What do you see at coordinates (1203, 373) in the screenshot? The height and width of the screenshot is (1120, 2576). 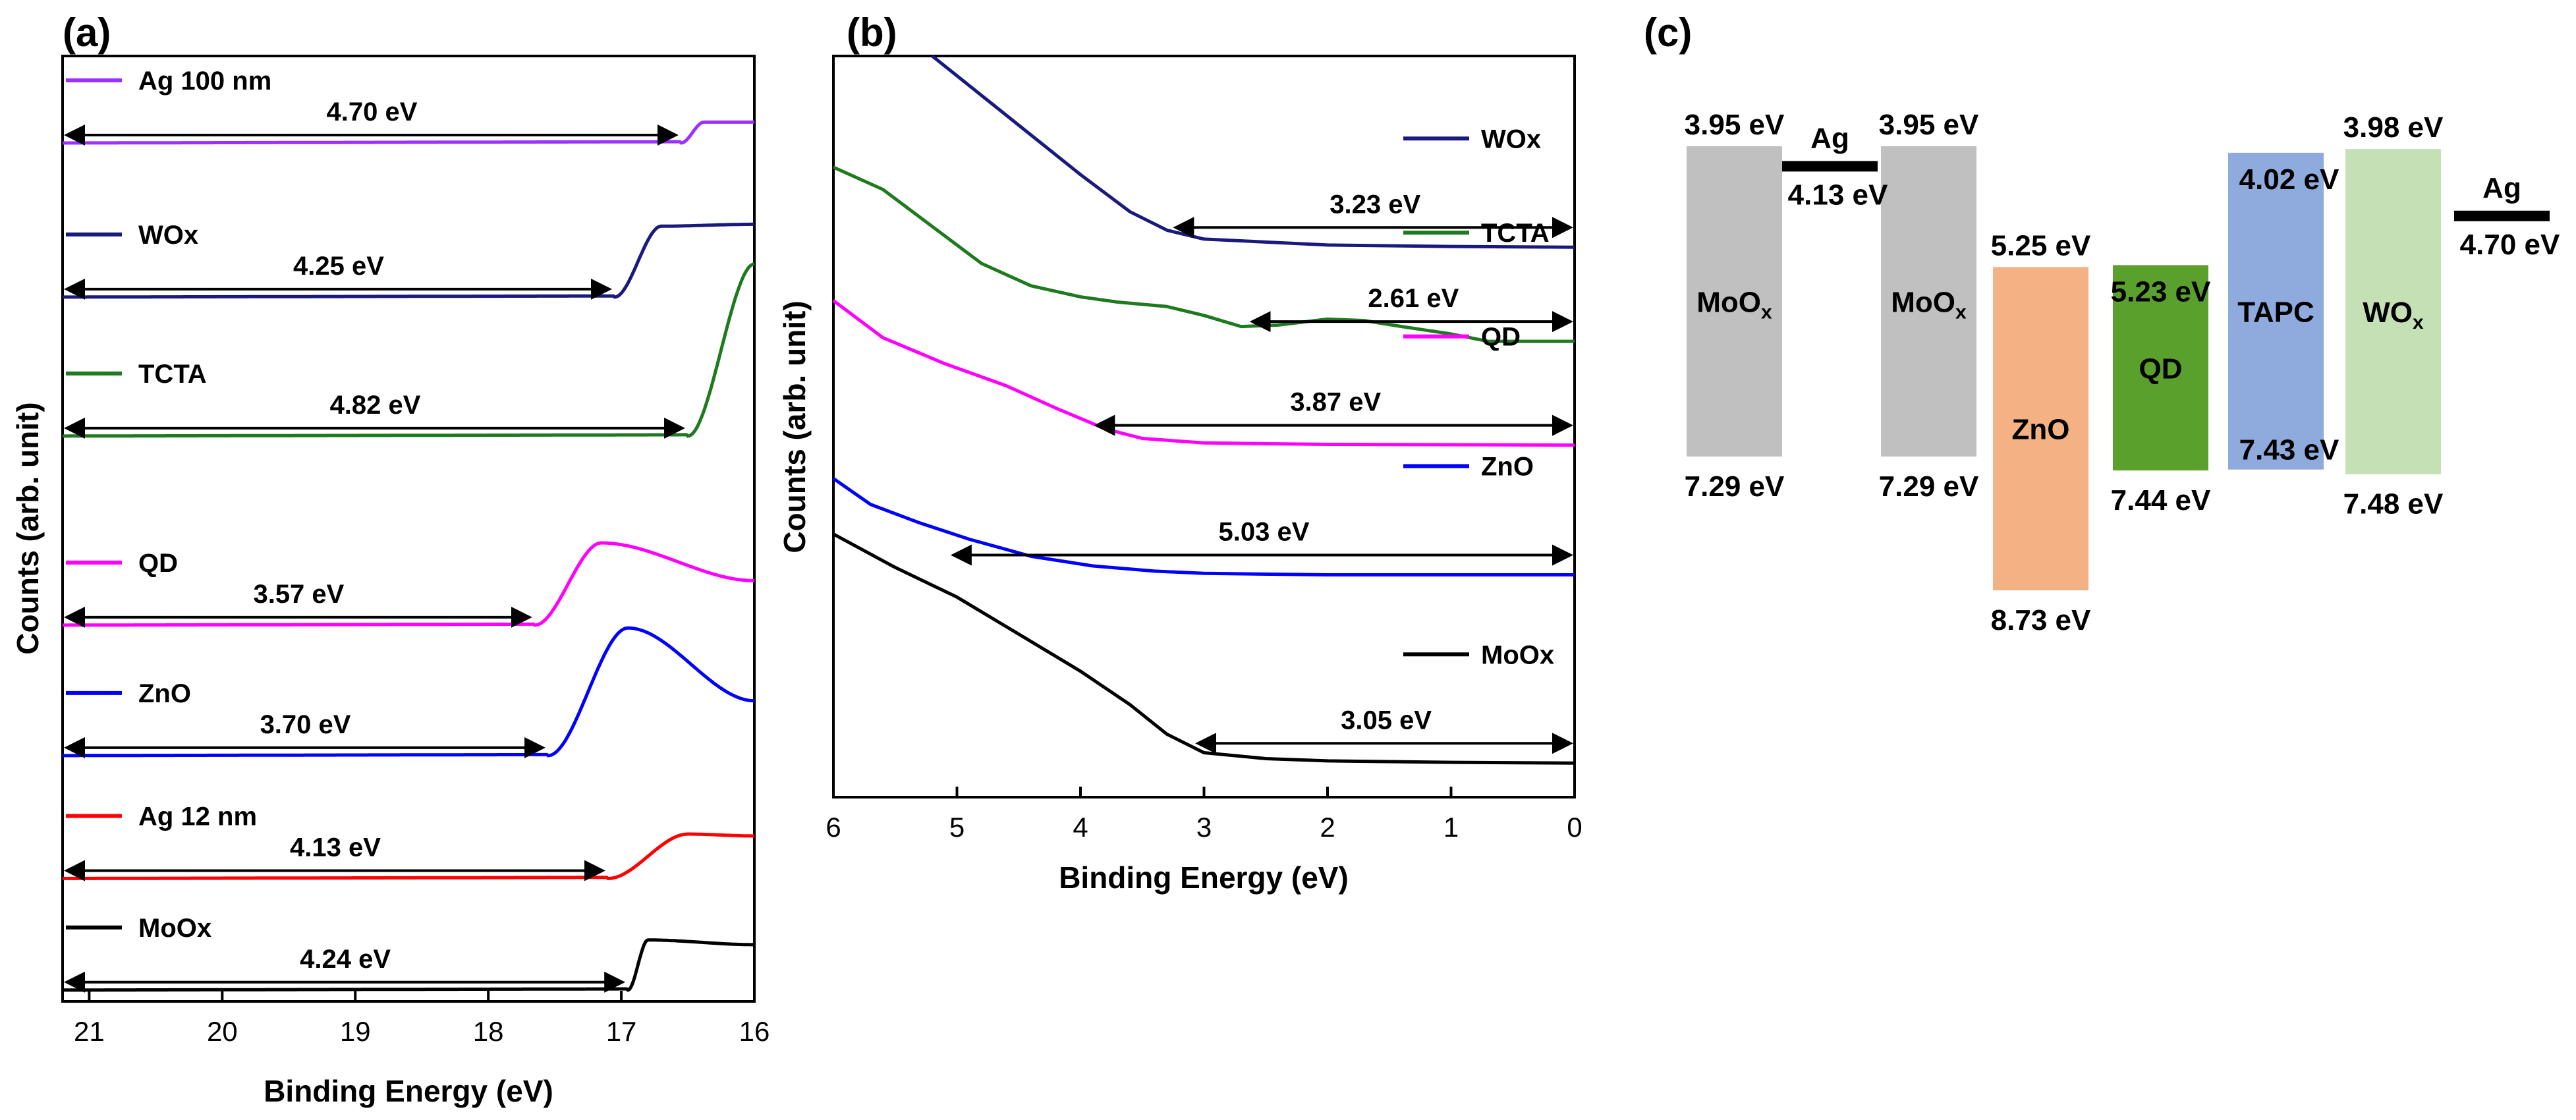 I see `panel-b-curve-qd` at bounding box center [1203, 373].